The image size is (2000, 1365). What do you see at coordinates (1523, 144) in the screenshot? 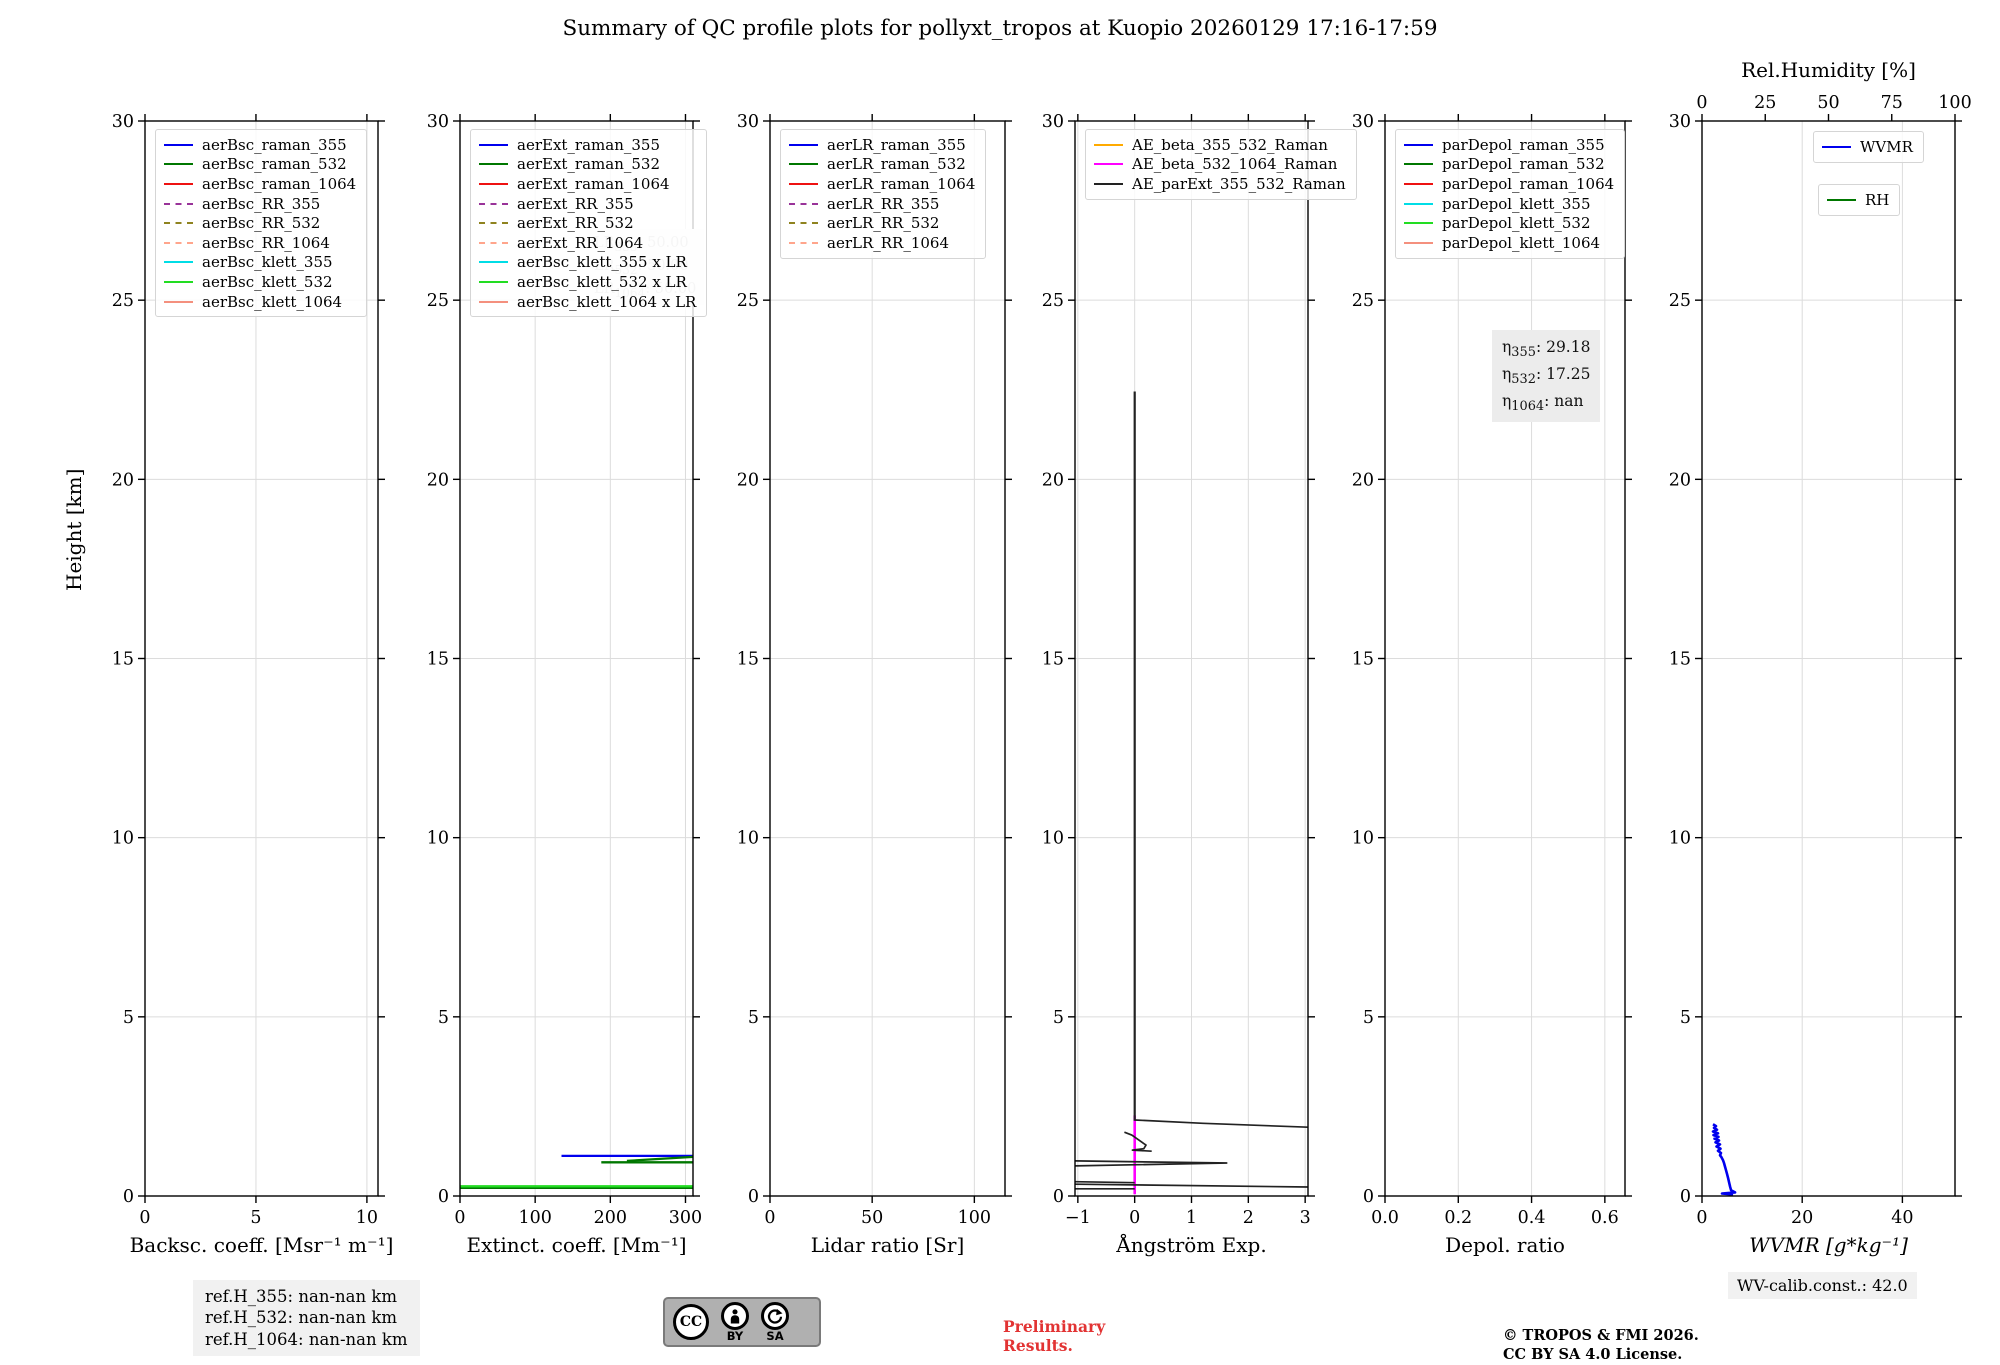
I see `legend-label: parDepol_raman_355` at bounding box center [1523, 144].